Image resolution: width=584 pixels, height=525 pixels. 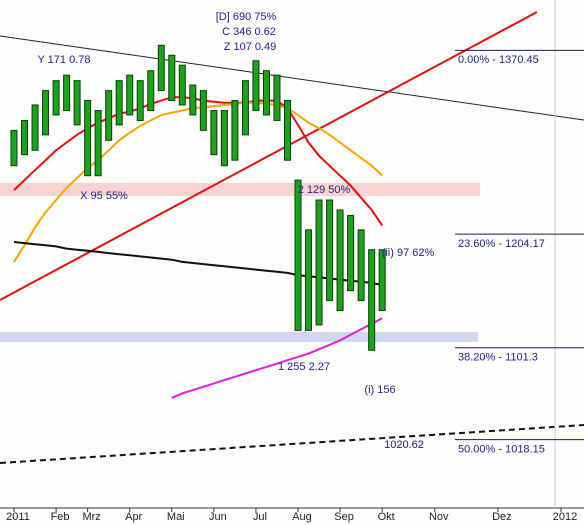 I want to click on x-tick-label: Sep, so click(x=344, y=517).